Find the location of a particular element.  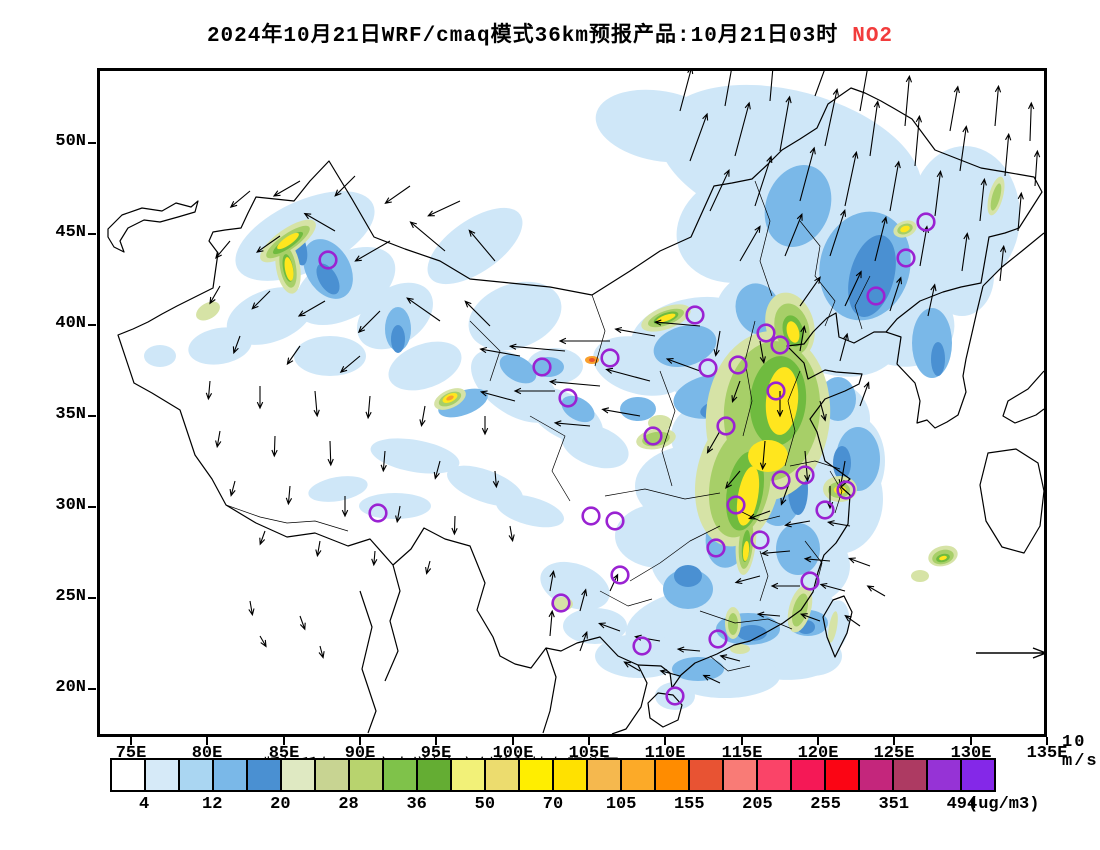

colorbar-tick-value: 12 is located at coordinates (212, 804).